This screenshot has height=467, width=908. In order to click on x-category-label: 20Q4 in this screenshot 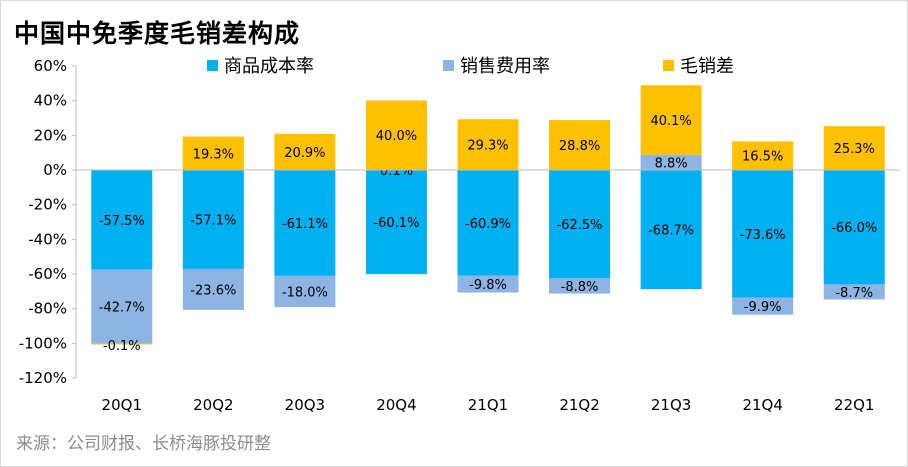, I will do `click(396, 405)`.